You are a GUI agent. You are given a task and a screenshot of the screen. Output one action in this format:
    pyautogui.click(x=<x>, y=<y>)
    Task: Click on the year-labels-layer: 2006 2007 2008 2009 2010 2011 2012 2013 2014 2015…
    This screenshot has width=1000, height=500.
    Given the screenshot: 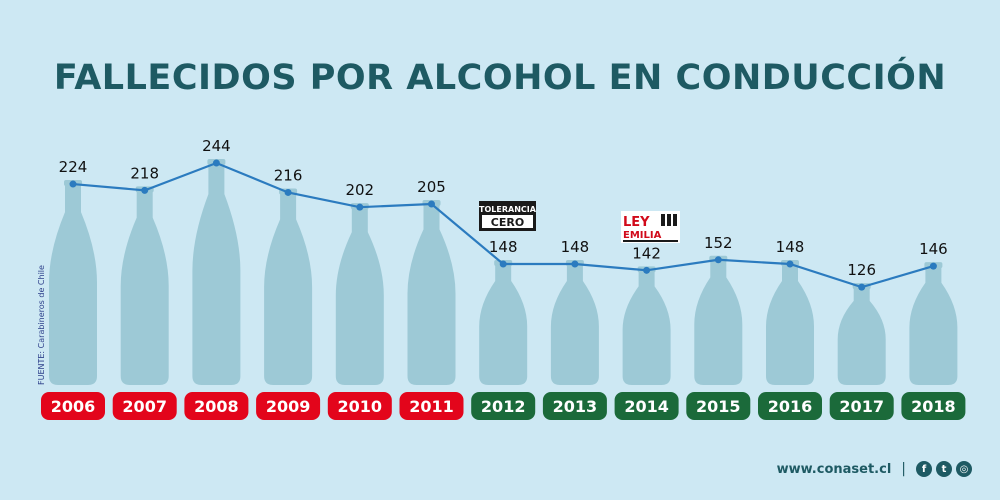 What is the action you would take?
    pyautogui.click(x=503, y=406)
    